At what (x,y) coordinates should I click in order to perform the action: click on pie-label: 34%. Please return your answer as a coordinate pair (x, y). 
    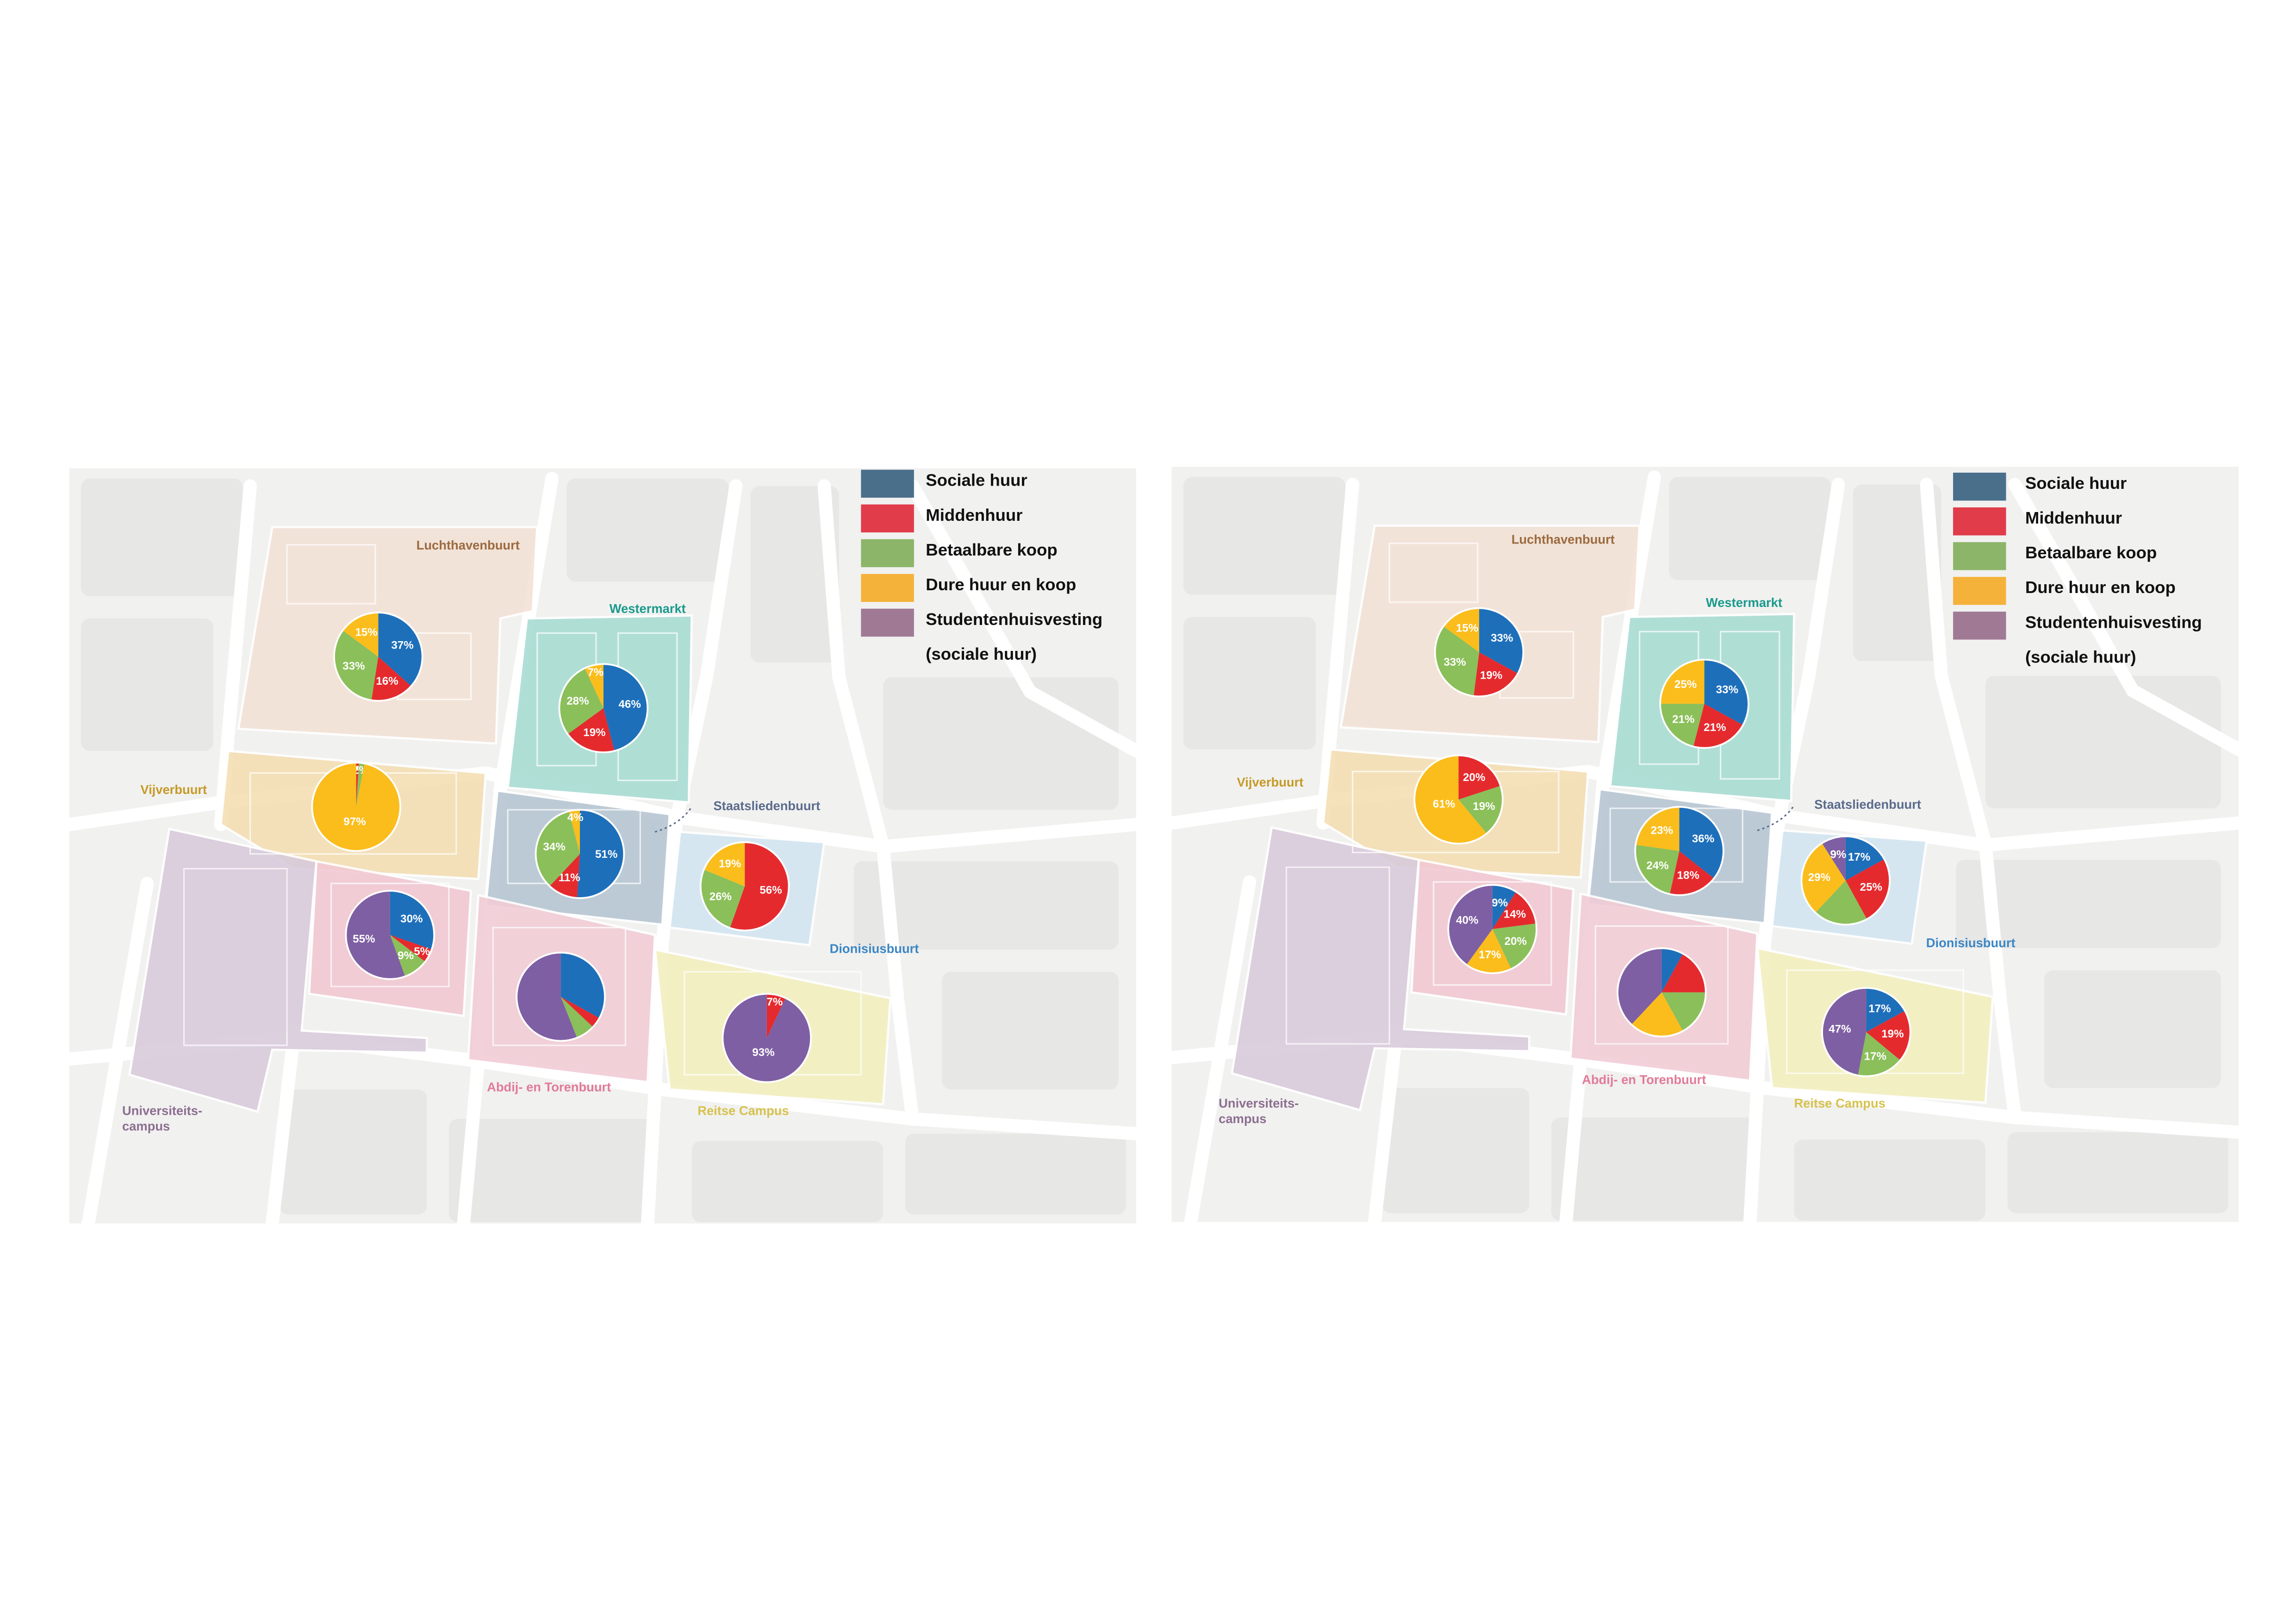
    Looking at the image, I should click on (554, 847).